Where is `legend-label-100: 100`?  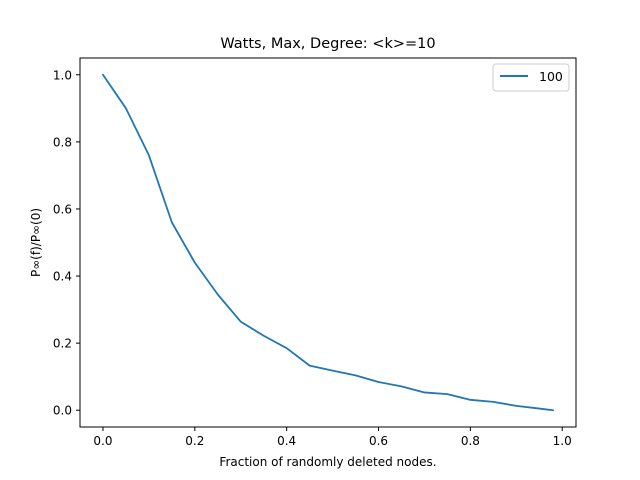 legend-label-100: 100 is located at coordinates (551, 76).